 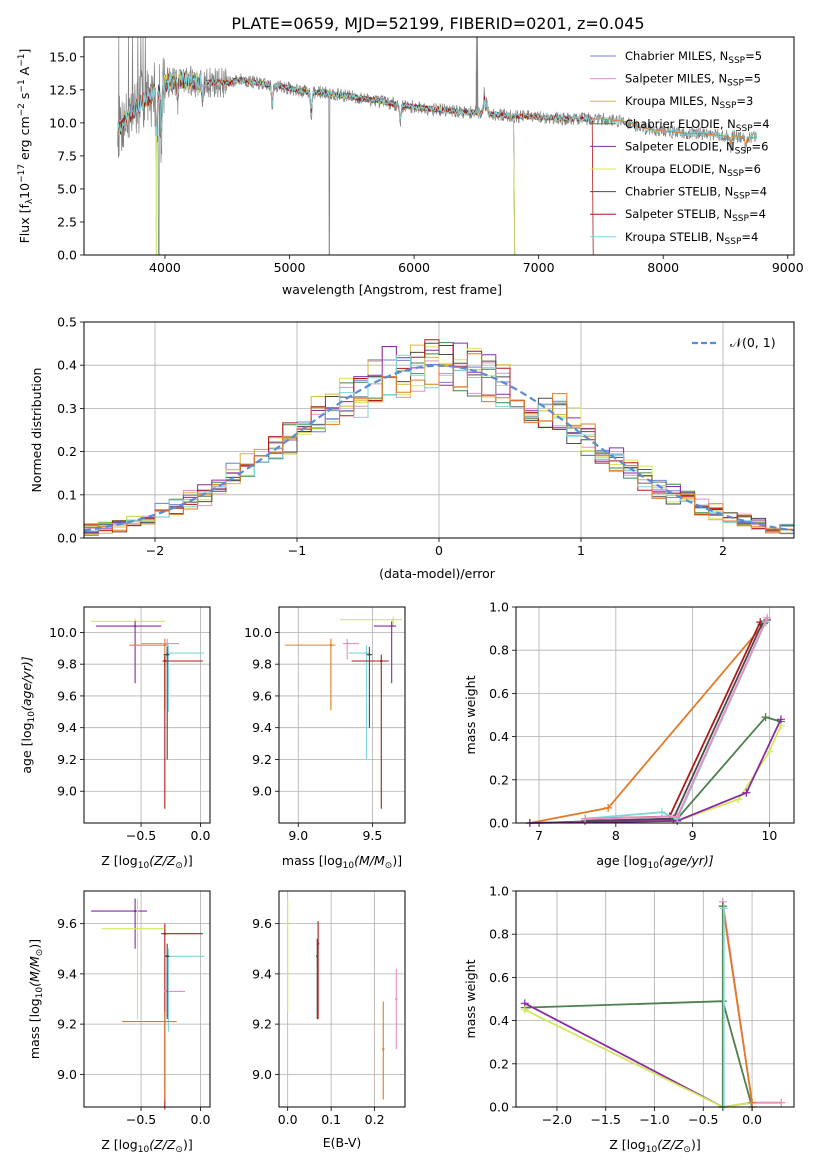 What do you see at coordinates (752, 79) in the screenshot?
I see `label-part: =5` at bounding box center [752, 79].